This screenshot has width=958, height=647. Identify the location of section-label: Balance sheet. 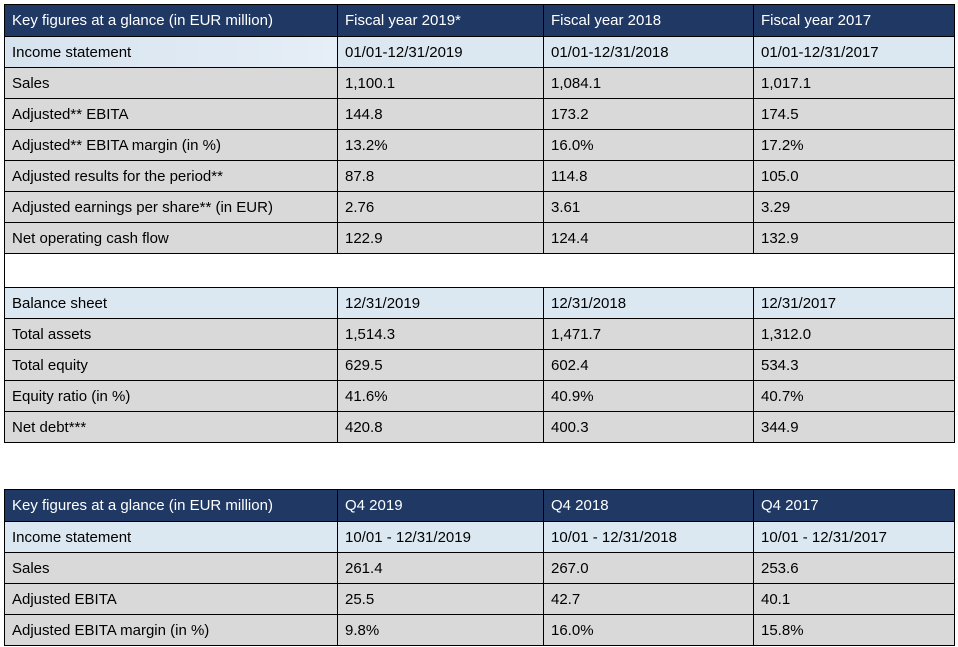
(171, 303).